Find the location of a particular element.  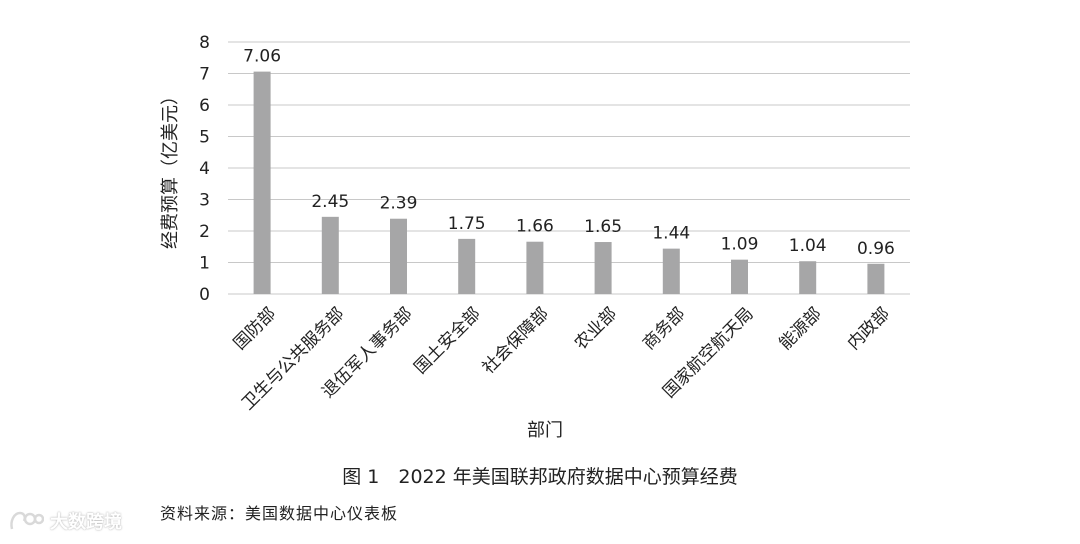

y-tick-label: 4 is located at coordinates (204, 169).